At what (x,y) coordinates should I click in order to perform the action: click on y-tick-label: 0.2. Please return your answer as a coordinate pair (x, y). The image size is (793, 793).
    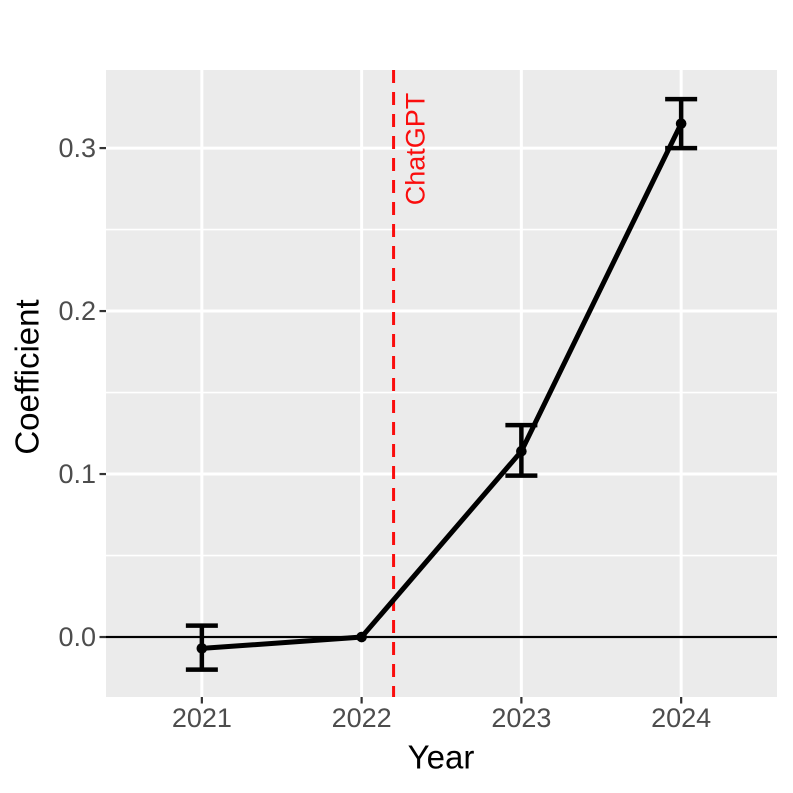
    Looking at the image, I should click on (77, 311).